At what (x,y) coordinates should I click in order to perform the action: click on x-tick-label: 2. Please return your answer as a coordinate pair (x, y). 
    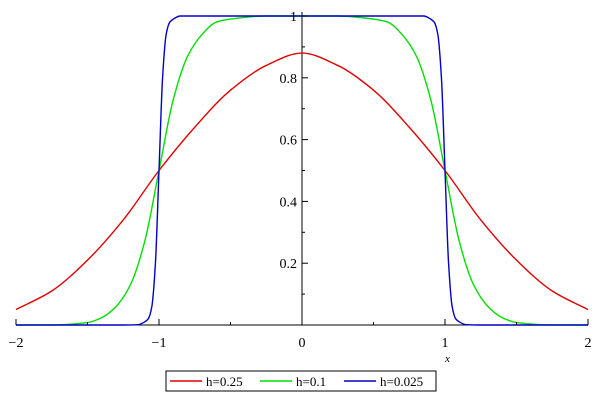
    Looking at the image, I should click on (588, 343).